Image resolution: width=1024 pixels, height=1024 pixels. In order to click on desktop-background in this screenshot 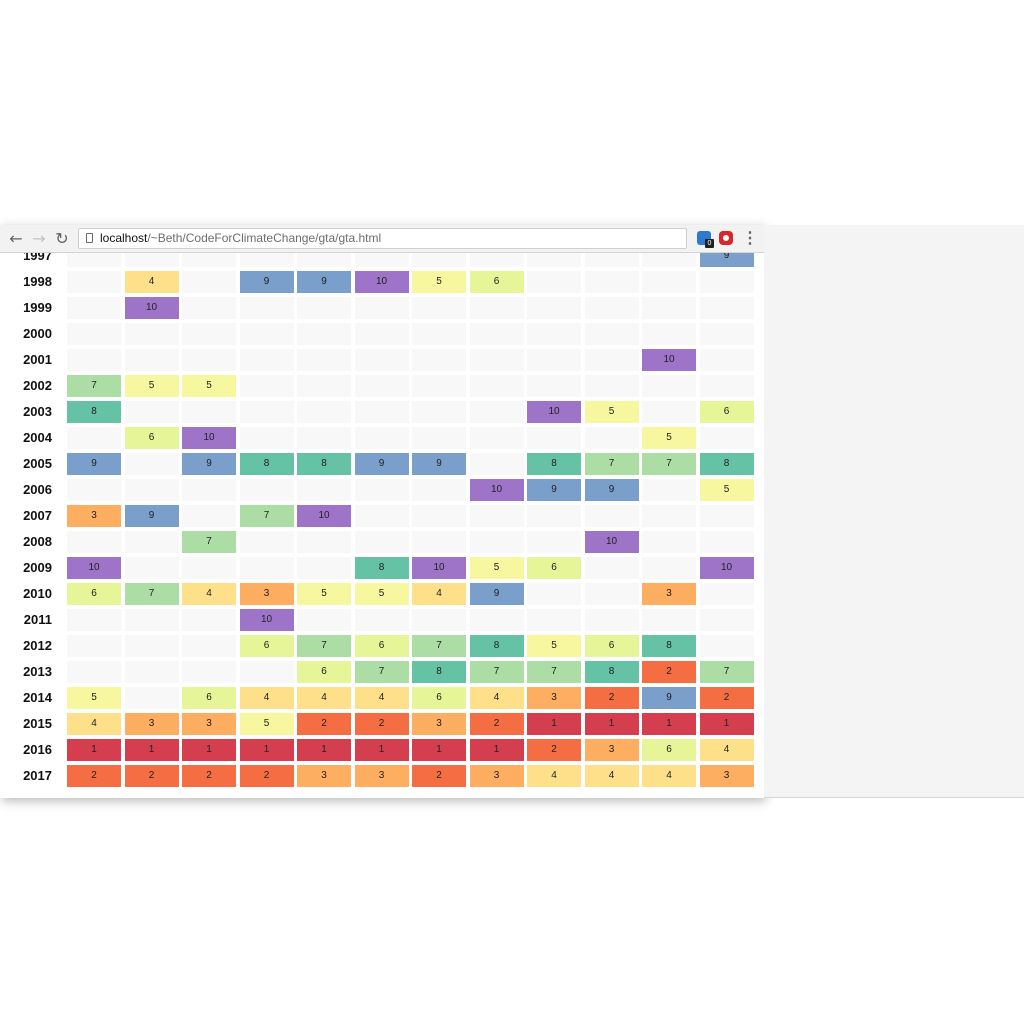, I will do `click(894, 511)`.